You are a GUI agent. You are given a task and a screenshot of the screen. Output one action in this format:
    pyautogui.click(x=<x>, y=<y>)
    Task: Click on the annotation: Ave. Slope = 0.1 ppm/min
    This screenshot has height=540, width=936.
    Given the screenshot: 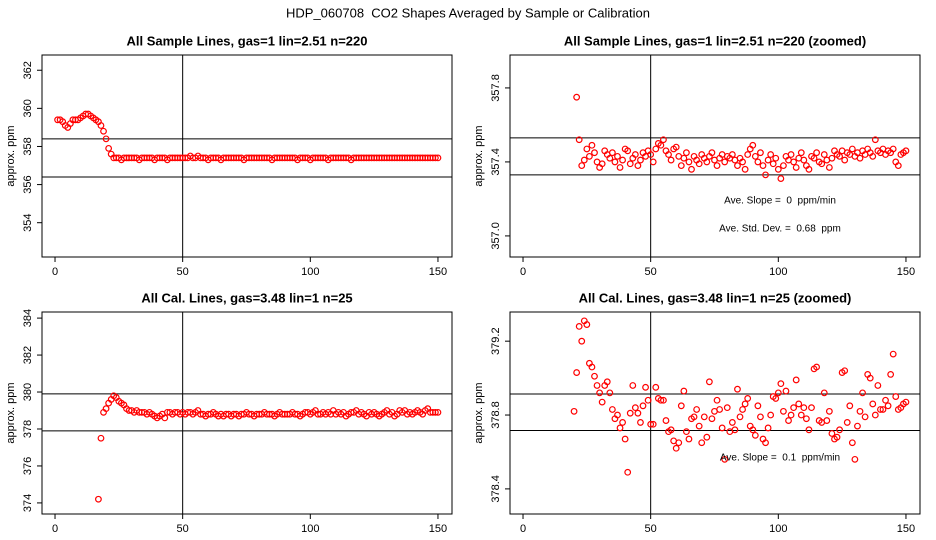 What is the action you would take?
    pyautogui.click(x=780, y=458)
    